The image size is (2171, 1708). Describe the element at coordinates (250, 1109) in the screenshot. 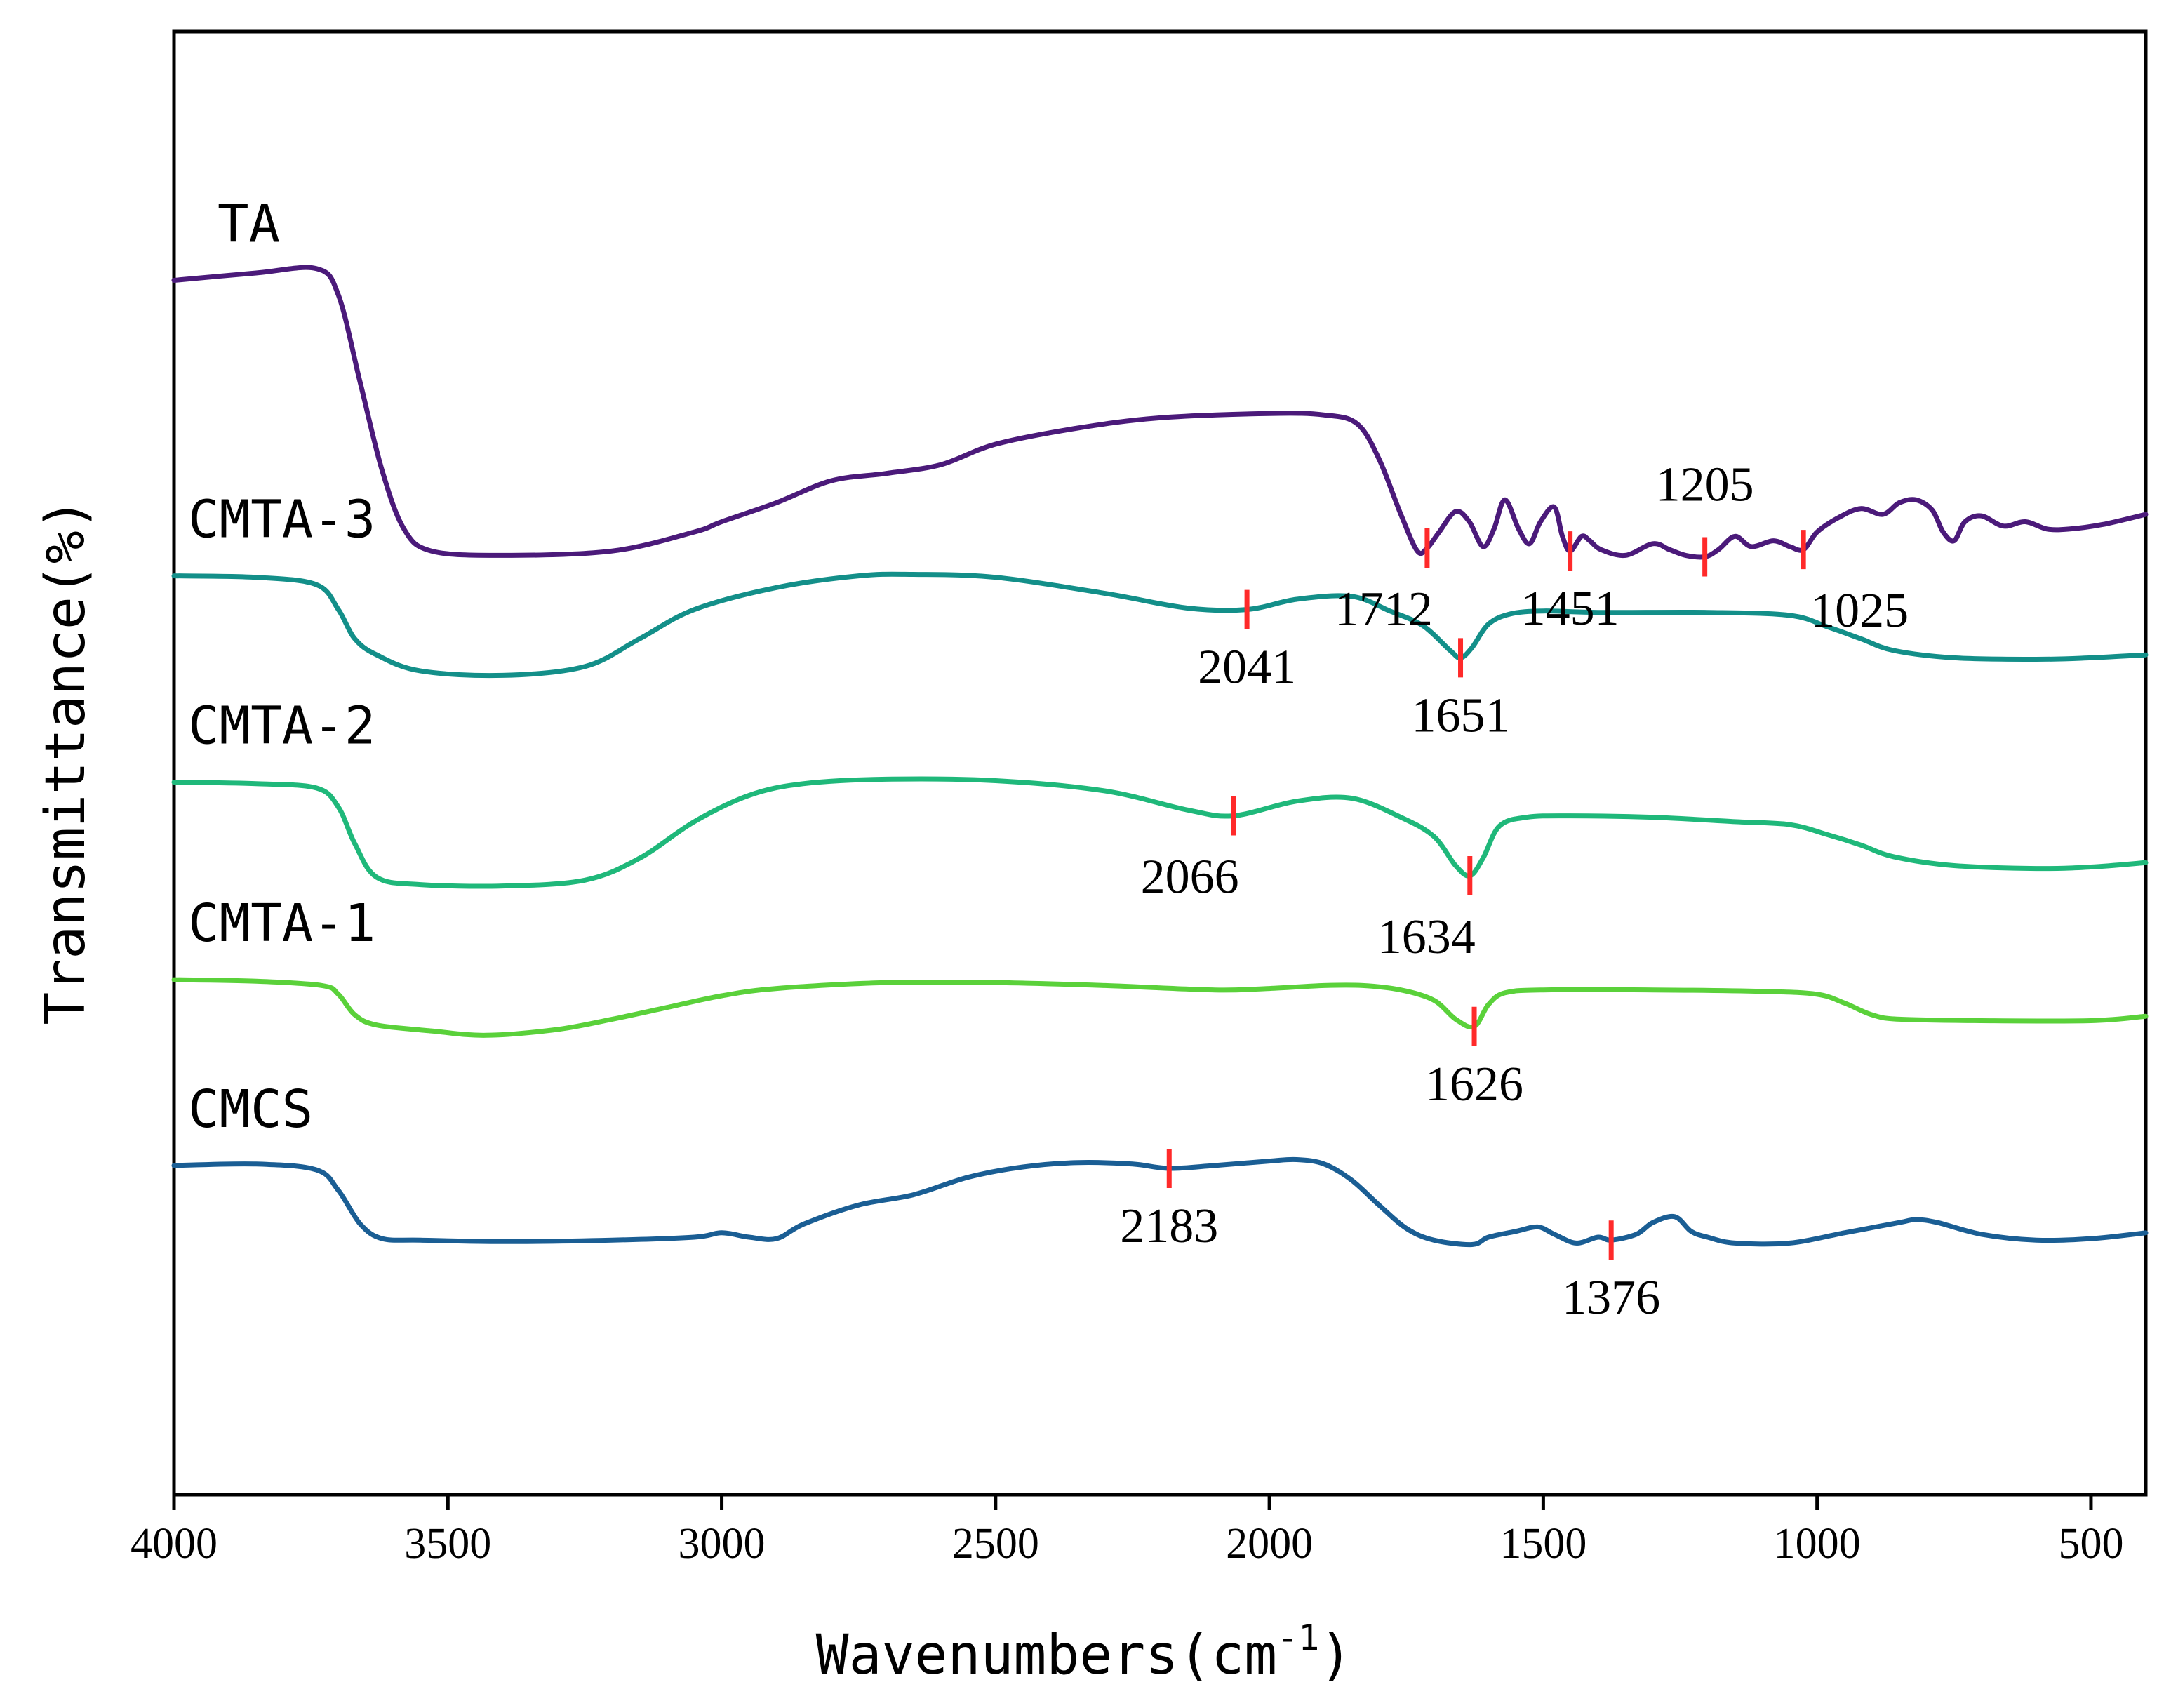

I see `series-label-cmcs: CMCS` at that location.